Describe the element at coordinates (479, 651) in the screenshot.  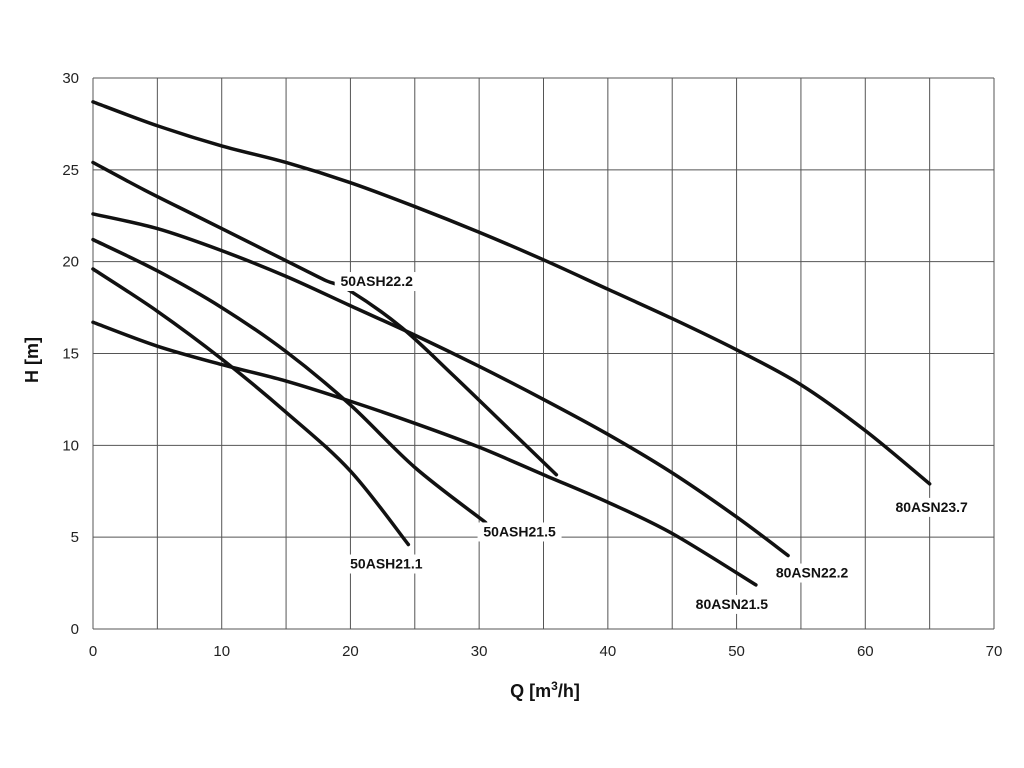
I see `x-tick-label: 30` at that location.